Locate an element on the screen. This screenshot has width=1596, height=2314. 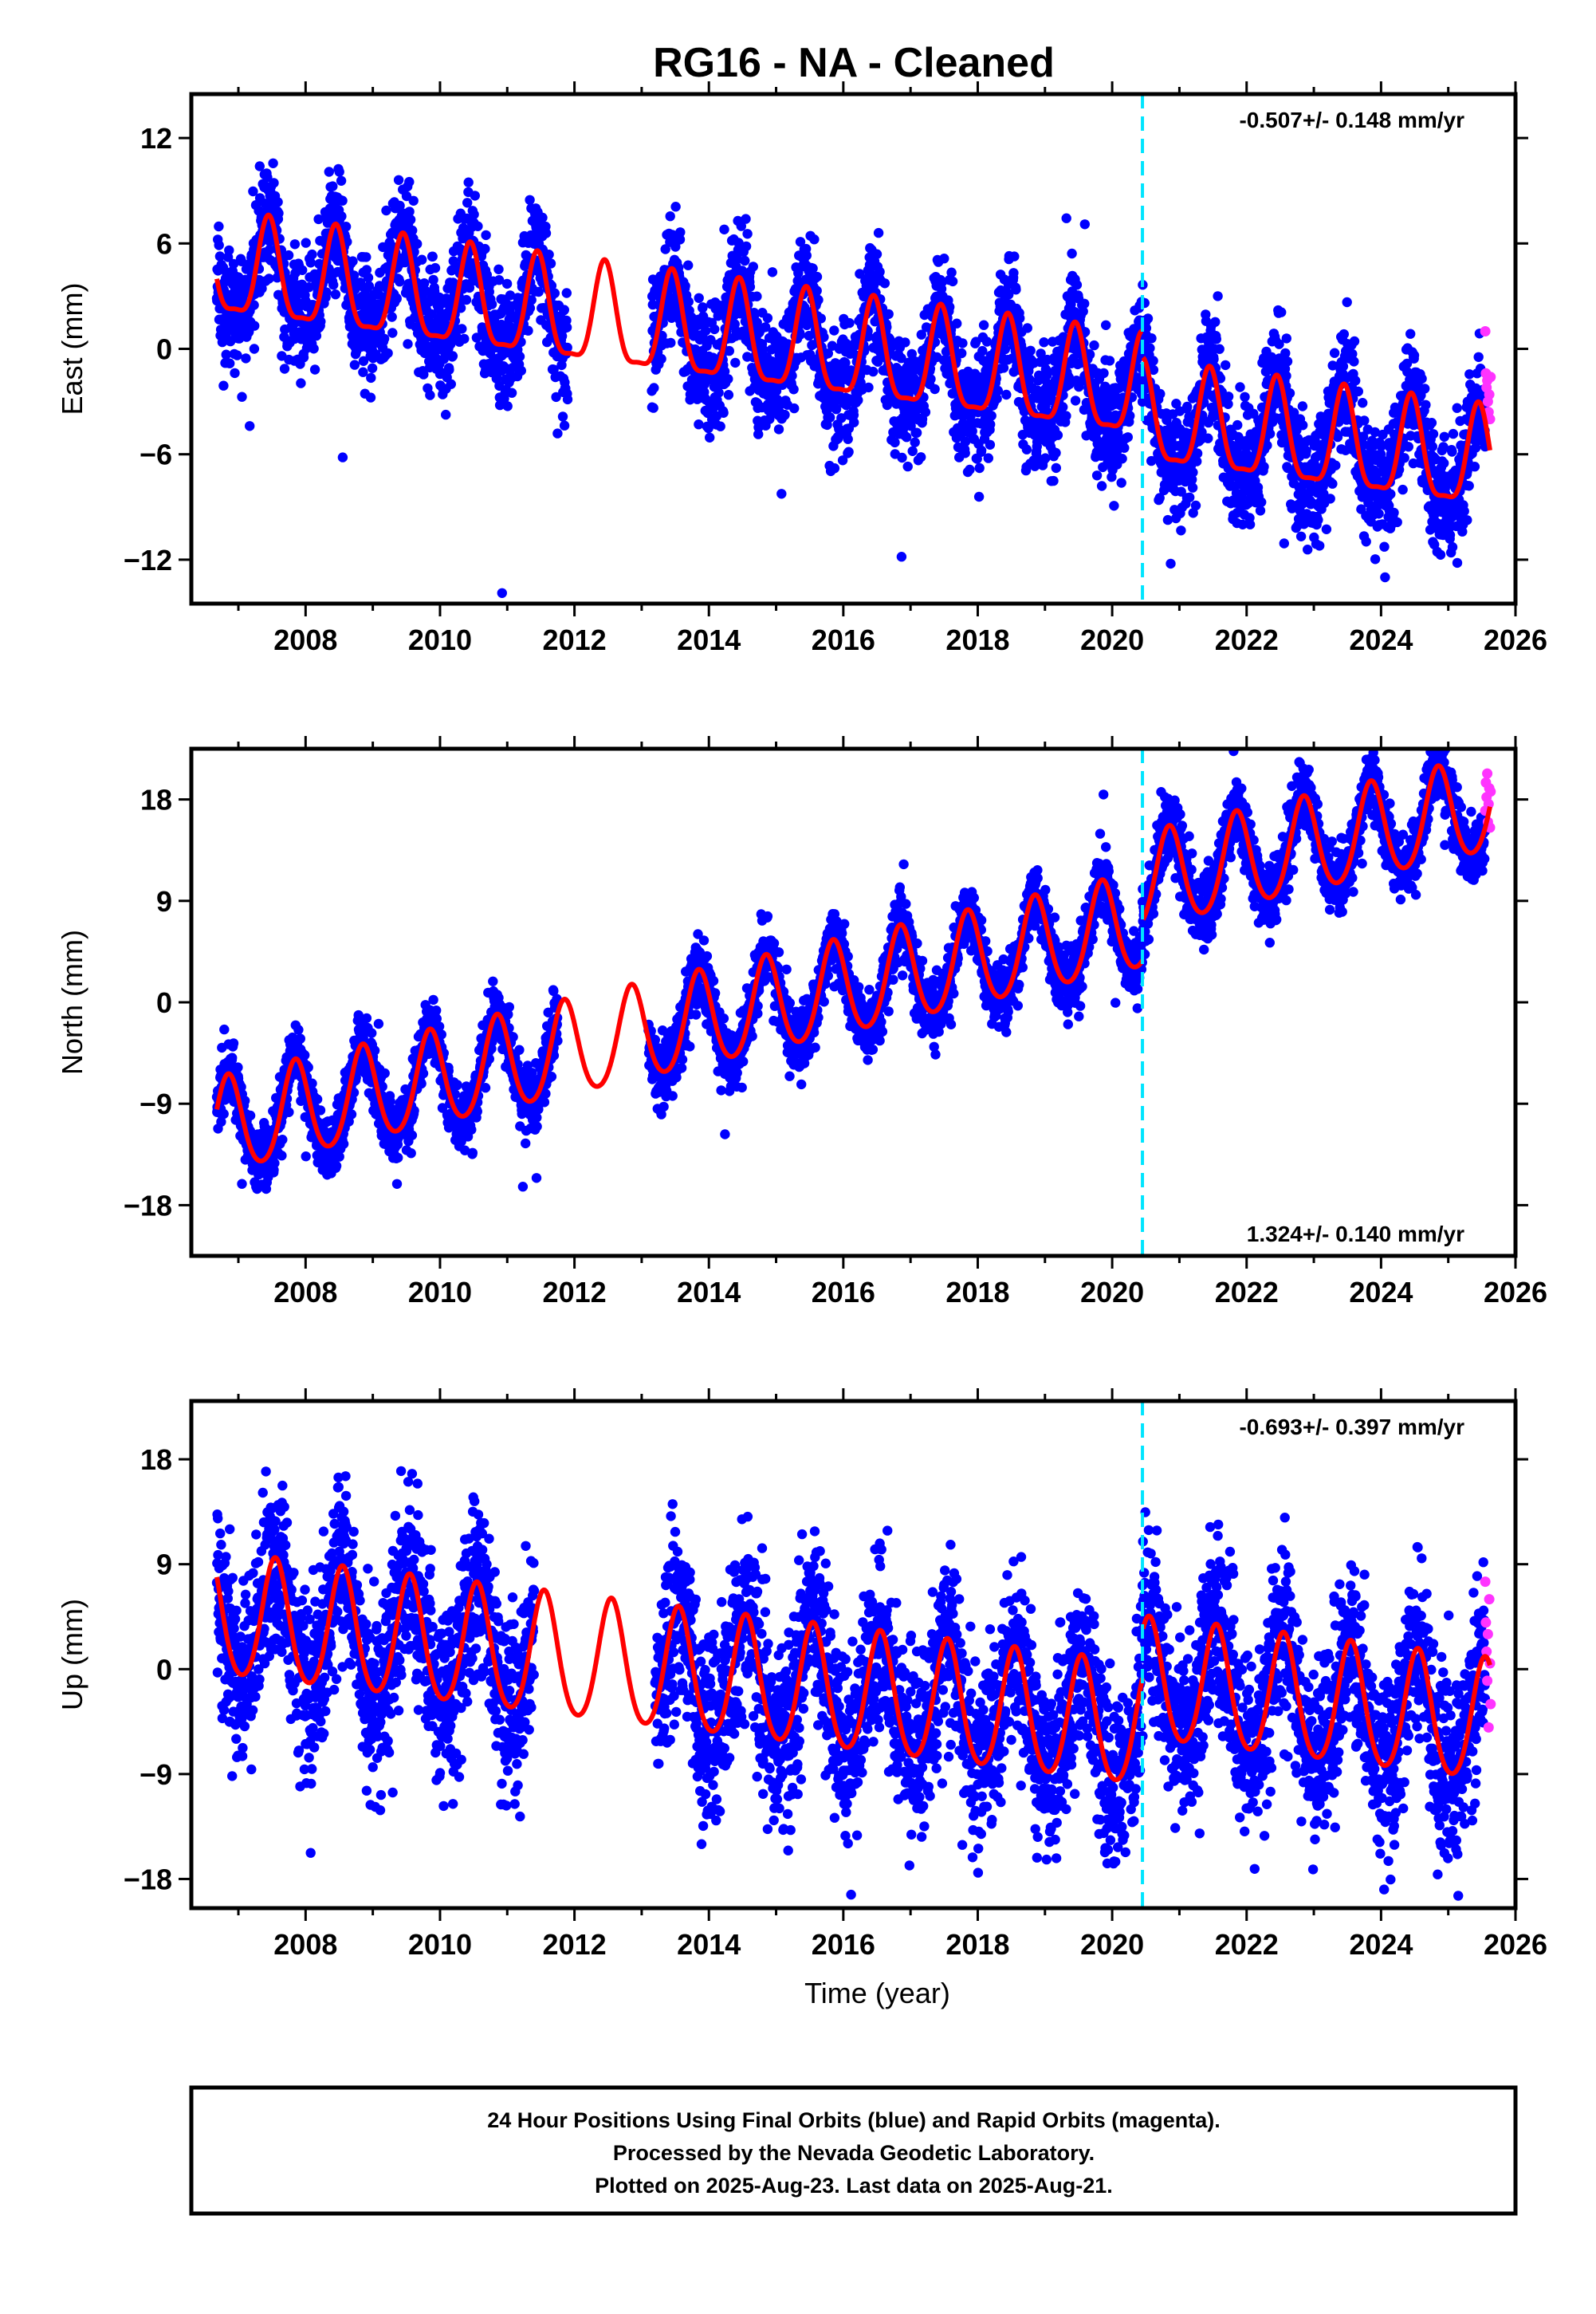
x-tick-label: 2016 is located at coordinates (843, 640).